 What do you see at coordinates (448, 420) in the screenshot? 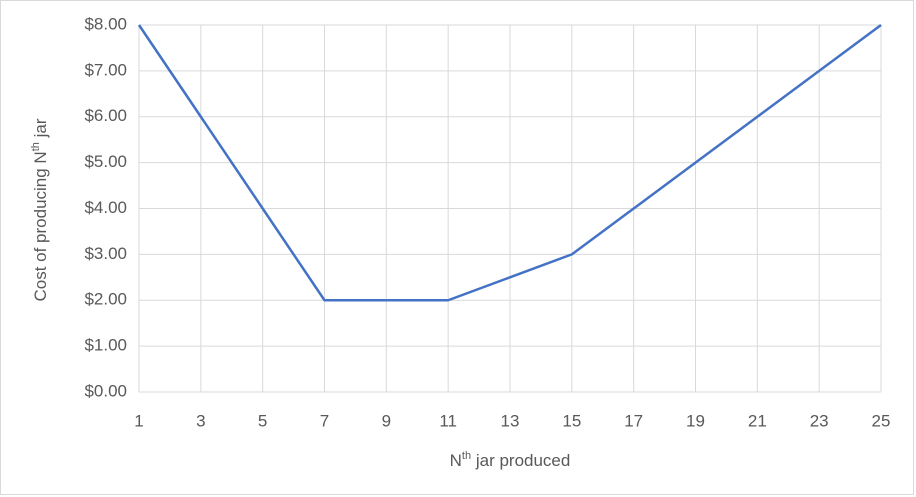
I see `x-tick-label: 11` at bounding box center [448, 420].